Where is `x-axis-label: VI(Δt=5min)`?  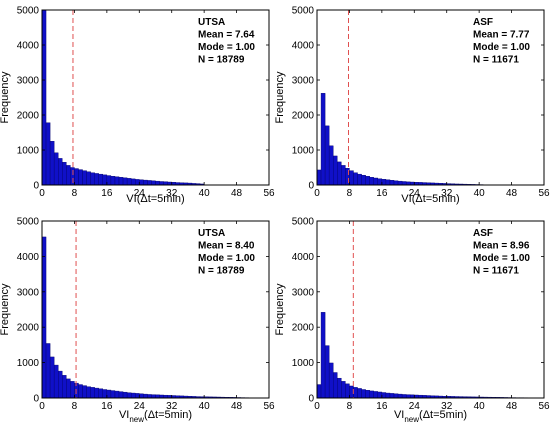
x-axis-label: VI(Δt=5min) is located at coordinates (155, 199).